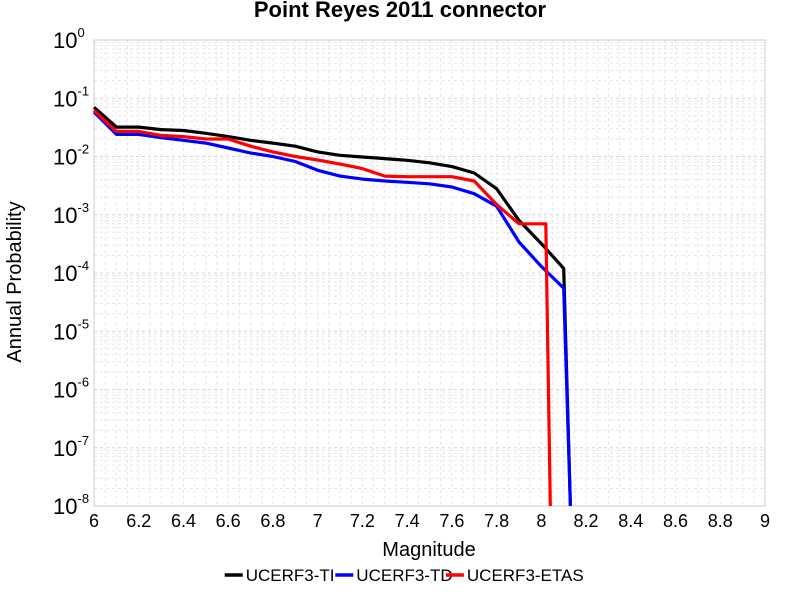  Describe the element at coordinates (525, 575) in the screenshot. I see `legend-label-ucerf3-etas: UCERF3-ETAS` at that location.